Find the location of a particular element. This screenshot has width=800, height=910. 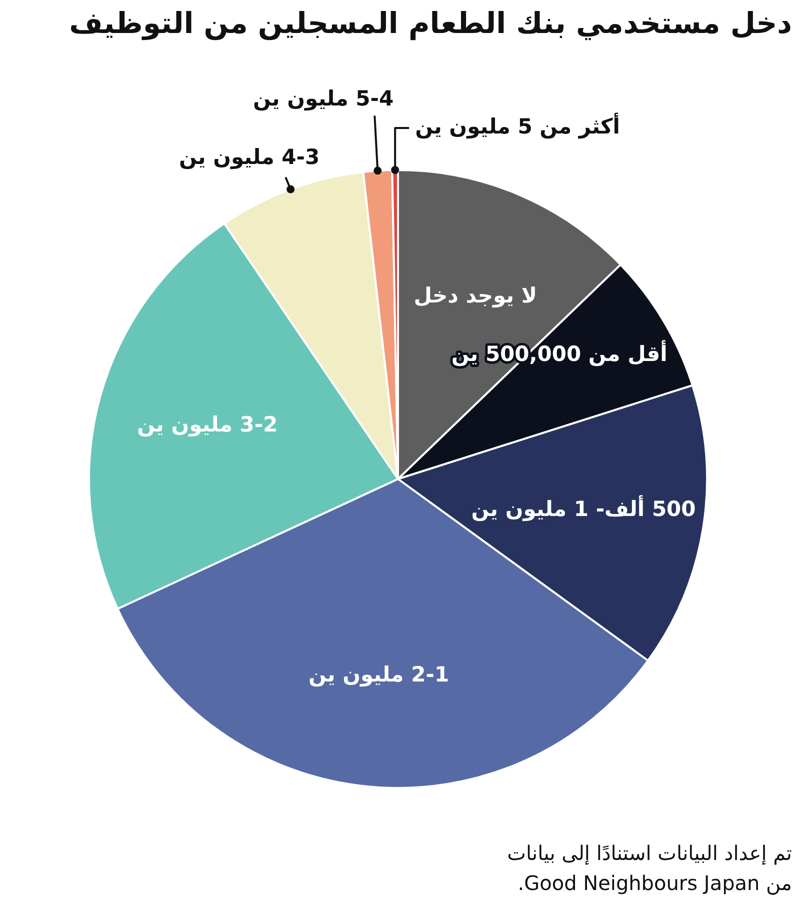

chart-title: دخل مستخدمي بنك الطعام المسجلين من التوظيف is located at coordinates (430, 23).